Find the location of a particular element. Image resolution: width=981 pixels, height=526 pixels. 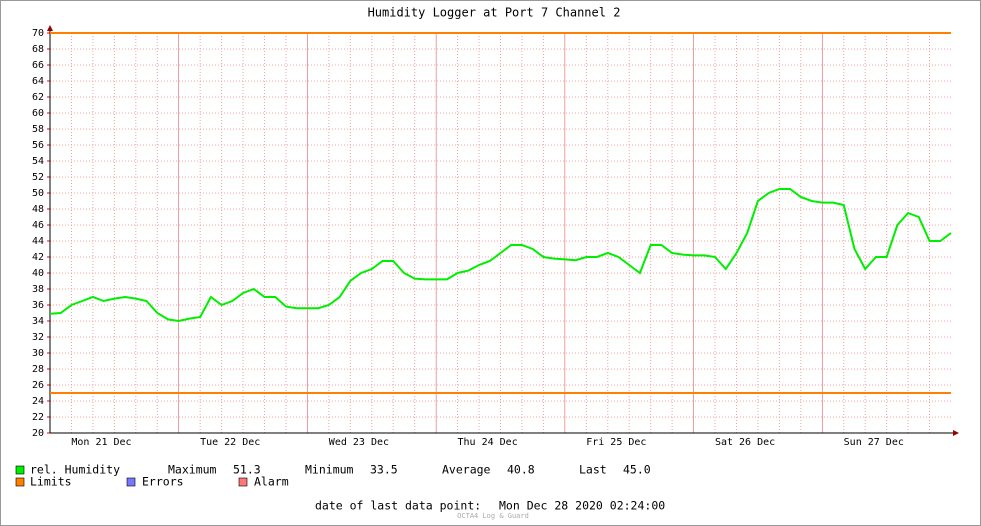

legend-label: Limits is located at coordinates (51, 482).